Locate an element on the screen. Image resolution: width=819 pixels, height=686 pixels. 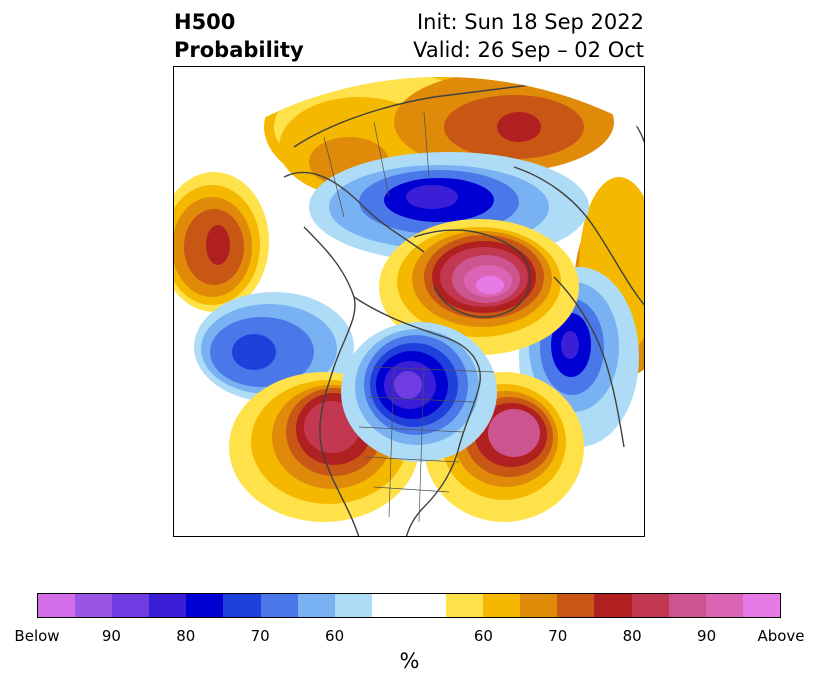
title-line-1: H500 is located at coordinates (205, 22).